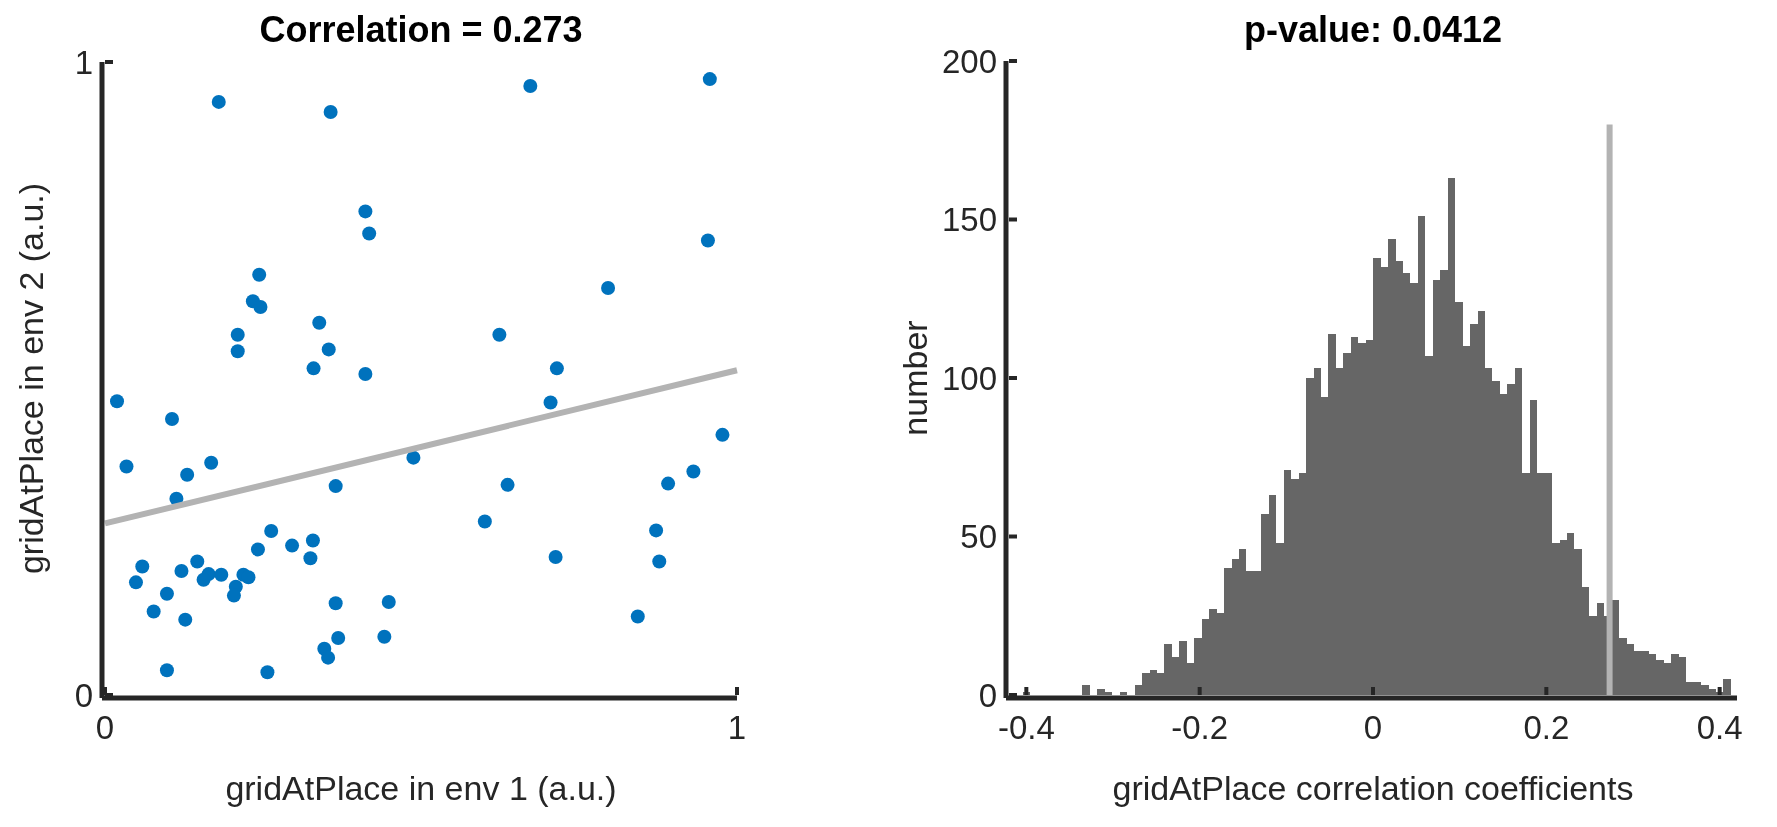 The height and width of the screenshot is (827, 1777). What do you see at coordinates (1373, 727) in the screenshot?
I see `x-tick-label: 0` at bounding box center [1373, 727].